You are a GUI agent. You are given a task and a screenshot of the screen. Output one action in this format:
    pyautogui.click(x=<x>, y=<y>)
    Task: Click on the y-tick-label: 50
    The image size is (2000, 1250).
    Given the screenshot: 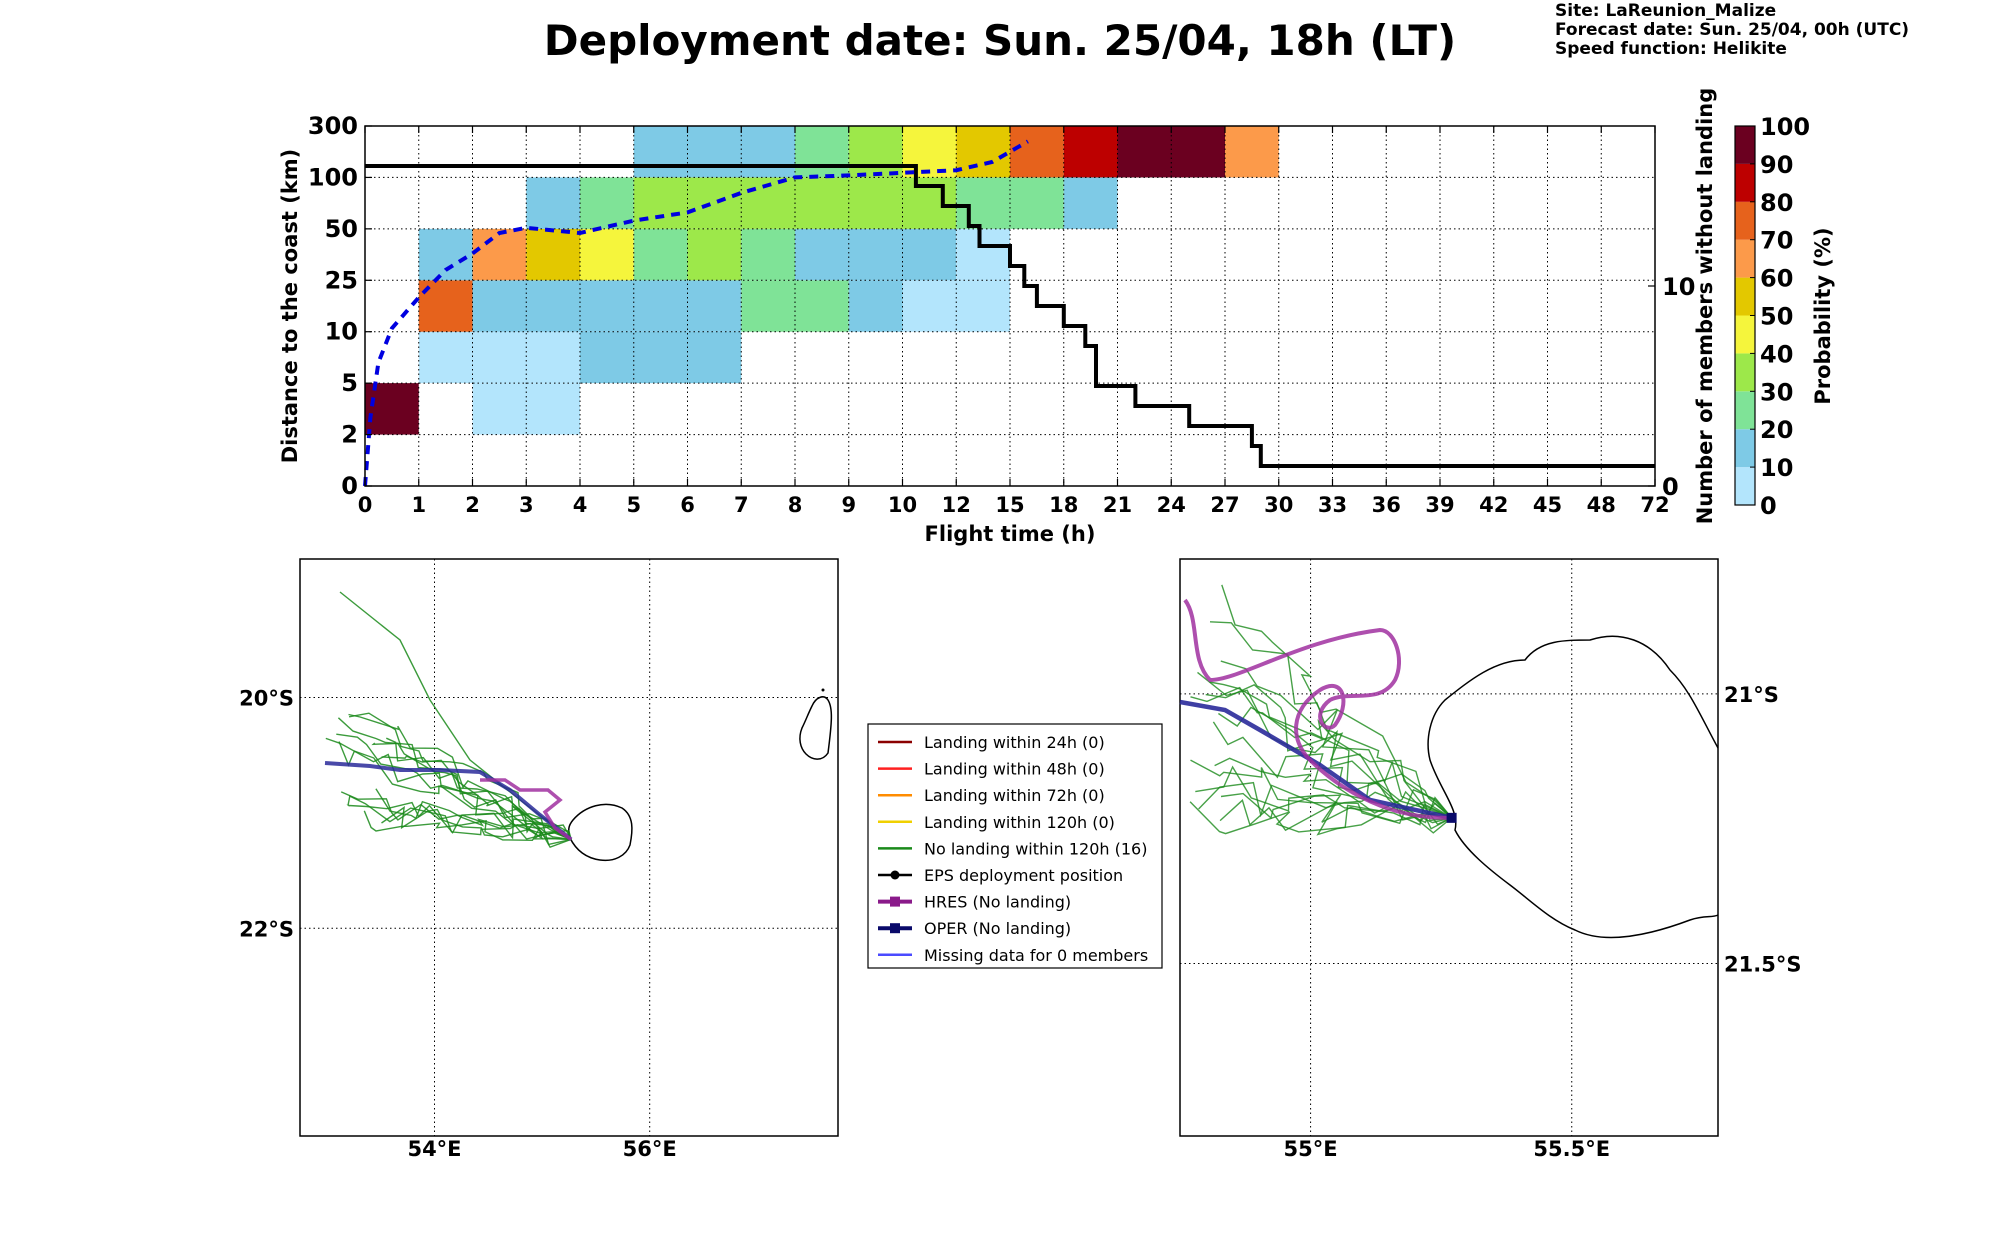 What is the action you would take?
    pyautogui.click(x=341, y=229)
    